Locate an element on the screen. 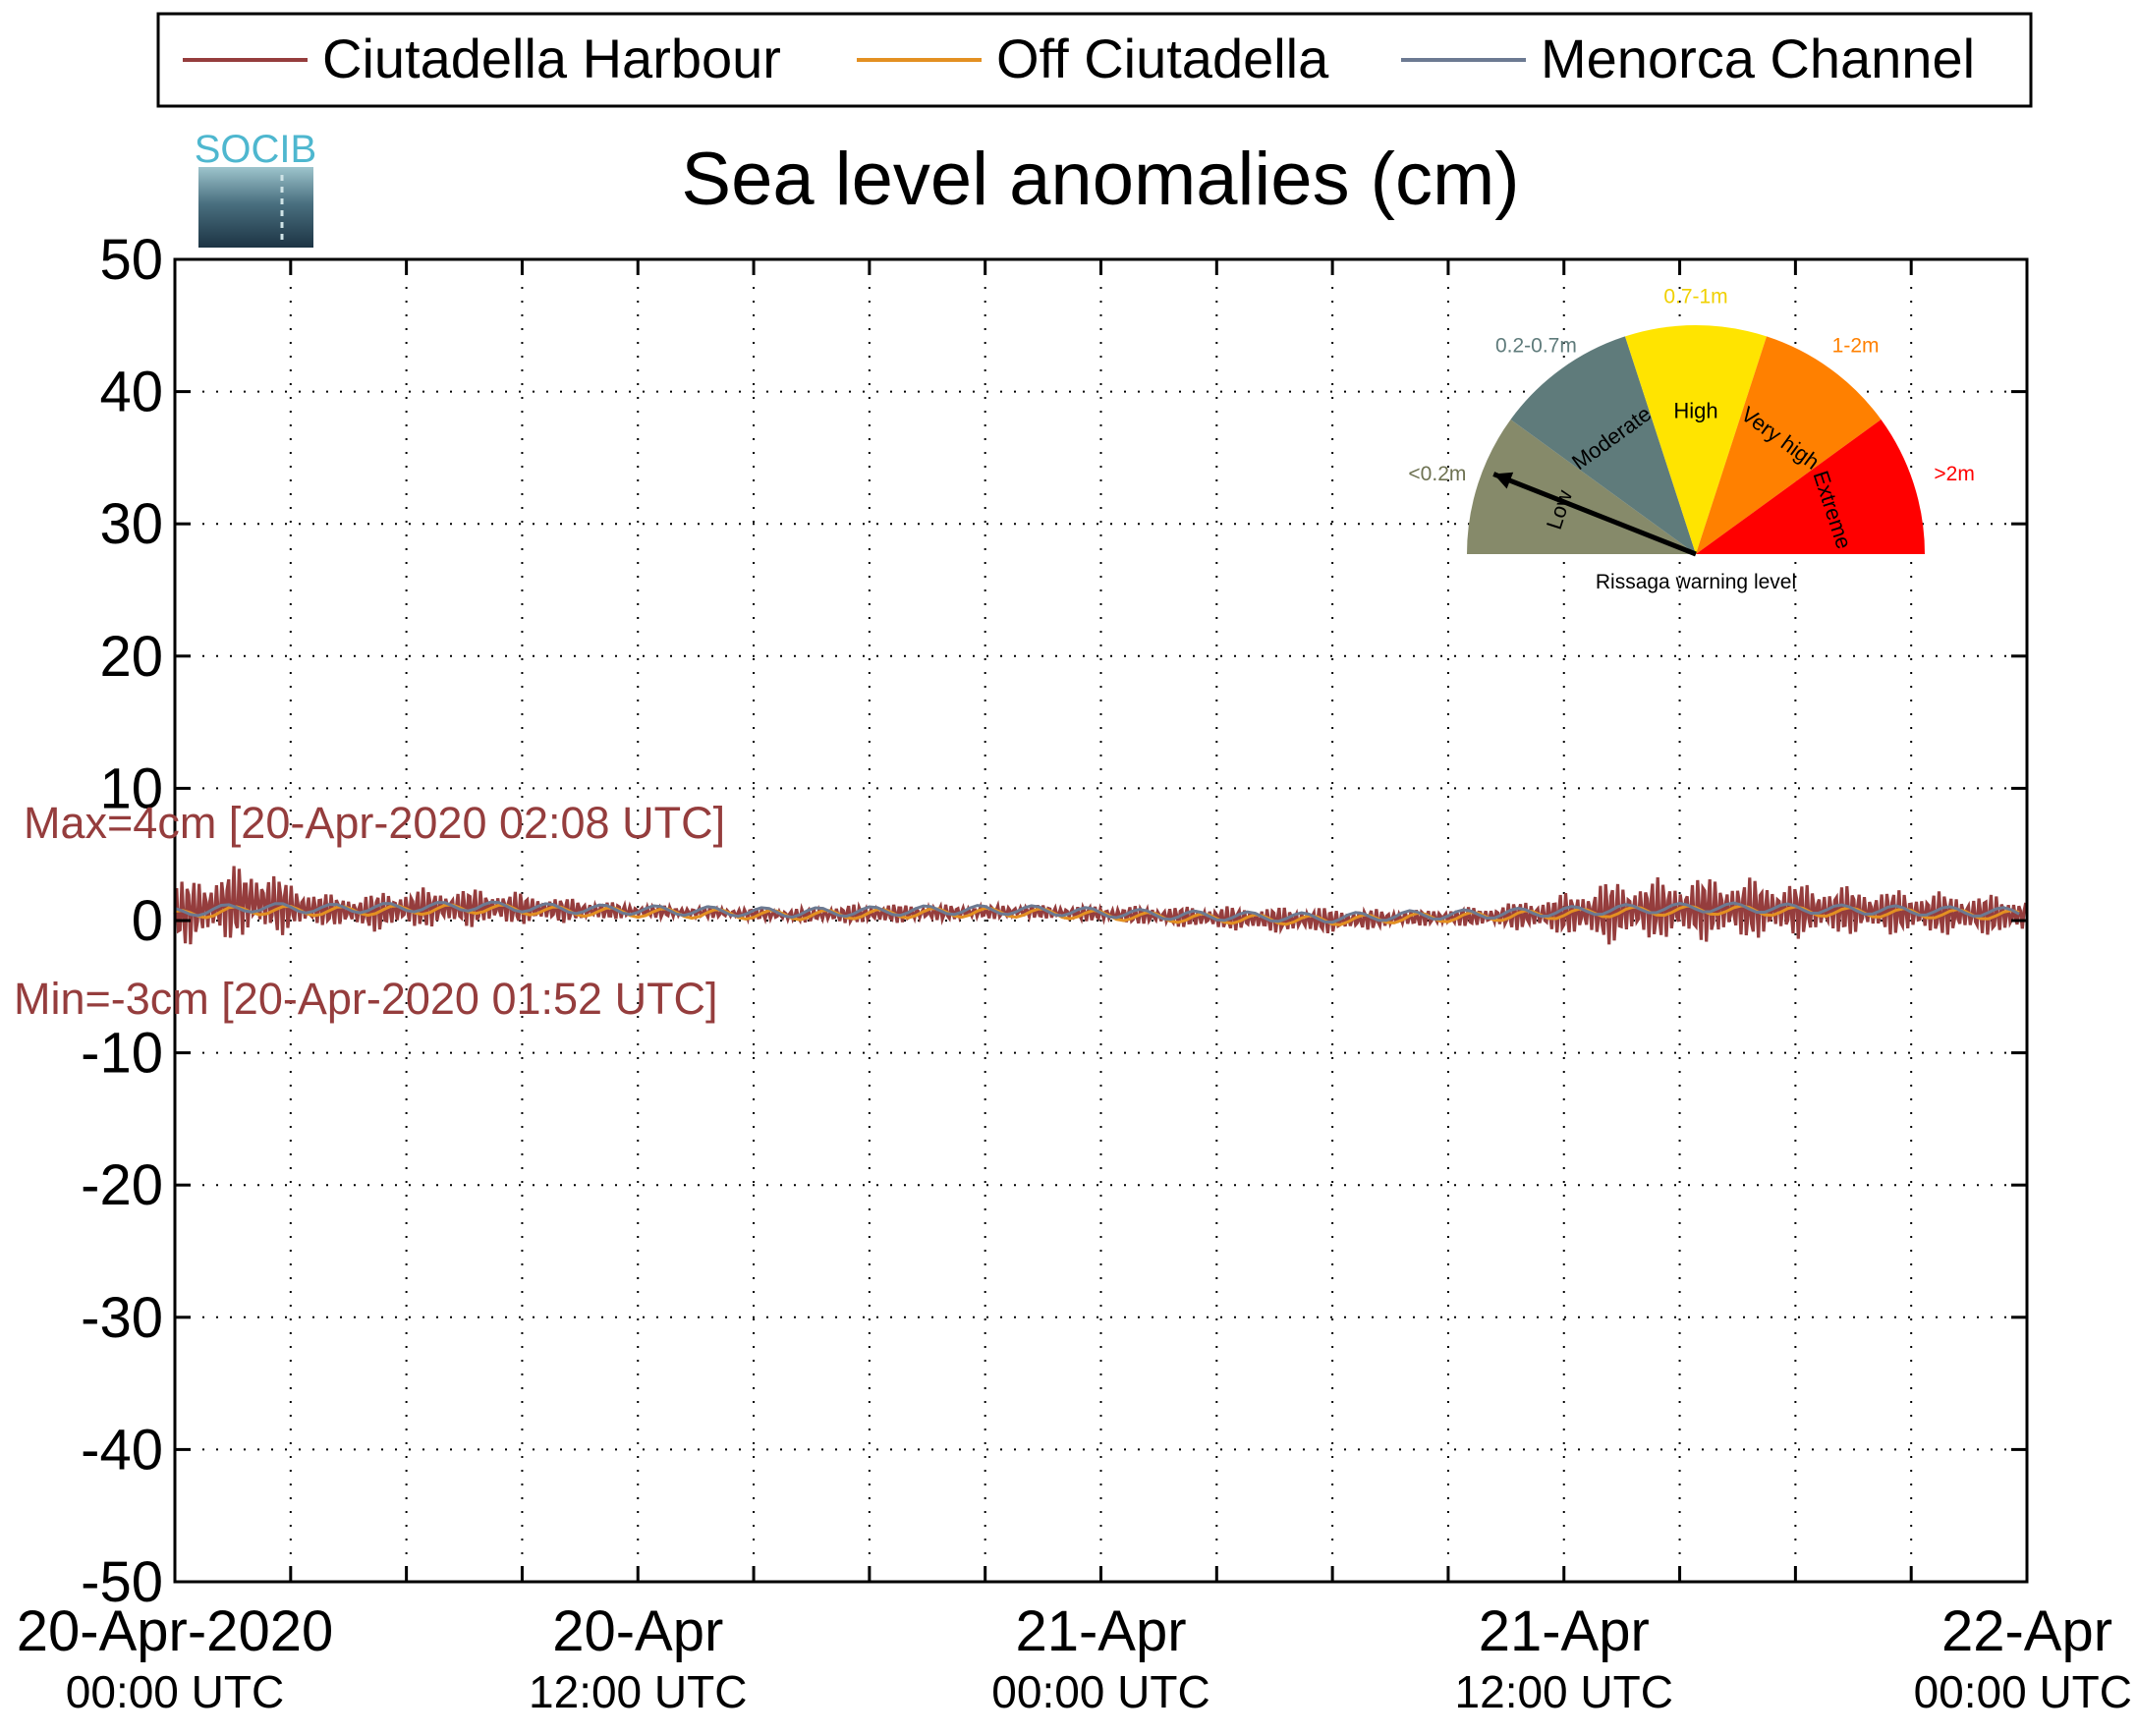 The height and width of the screenshot is (1736, 2137). series-line-menorca-channel is located at coordinates (1097, 912).